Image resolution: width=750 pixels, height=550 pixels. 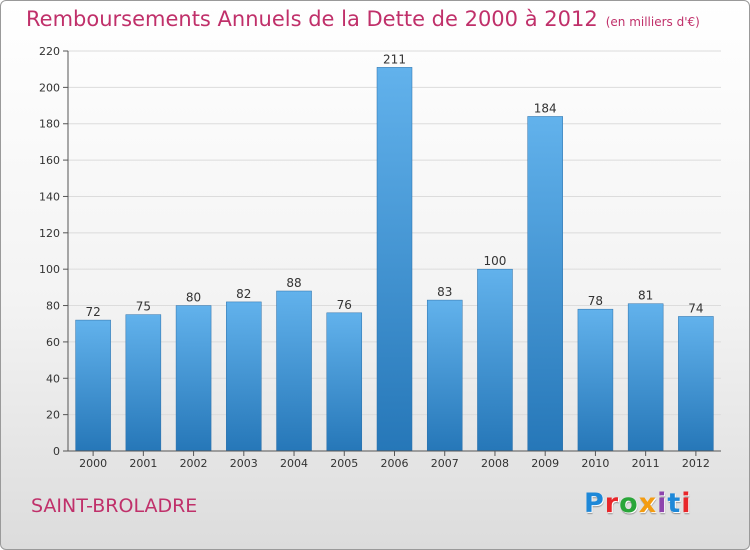 I want to click on y-tick-label: 140, so click(x=49, y=196).